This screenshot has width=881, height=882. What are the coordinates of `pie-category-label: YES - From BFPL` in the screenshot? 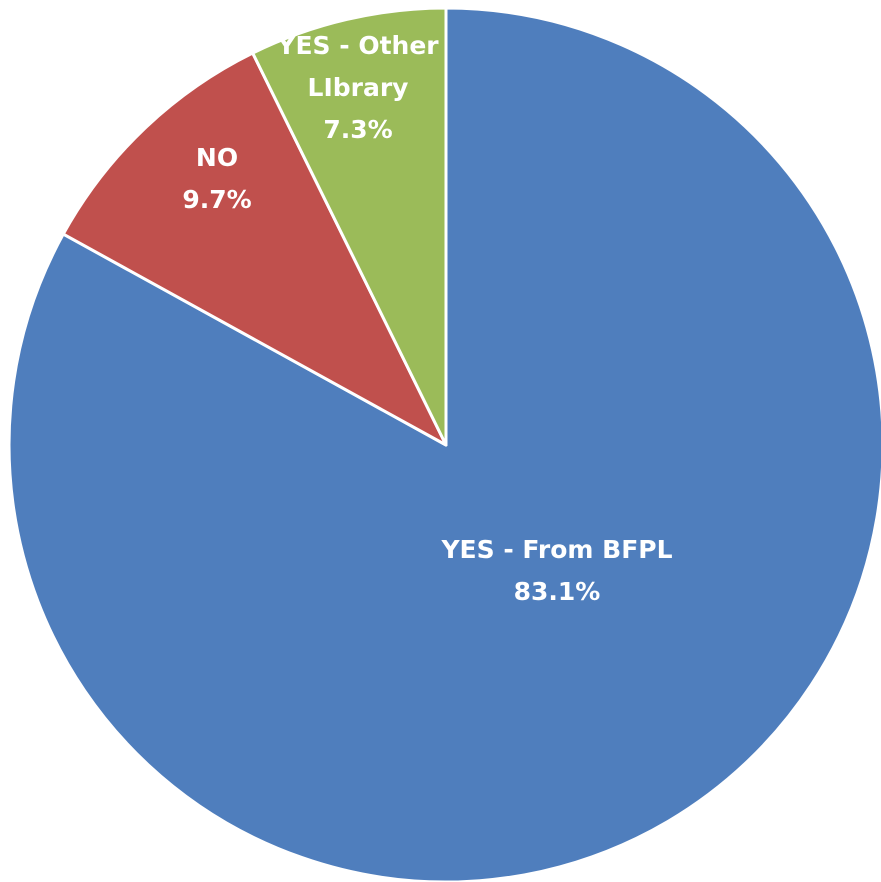 It's located at (556, 549).